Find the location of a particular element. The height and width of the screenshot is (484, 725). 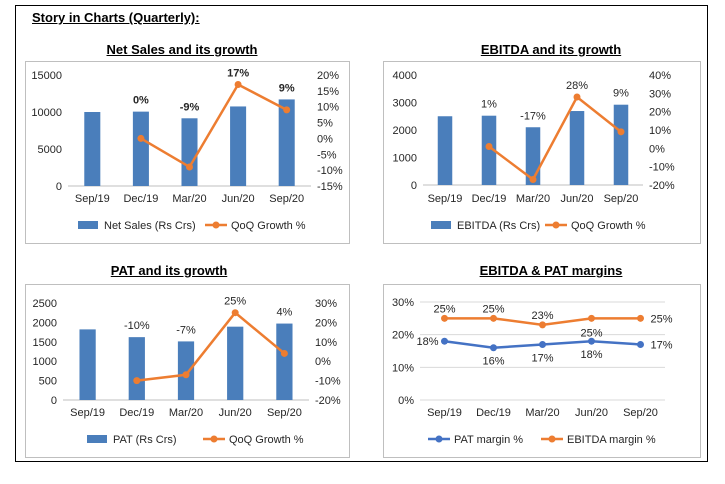

ebitda-right-tick: 30% is located at coordinates (660, 94).